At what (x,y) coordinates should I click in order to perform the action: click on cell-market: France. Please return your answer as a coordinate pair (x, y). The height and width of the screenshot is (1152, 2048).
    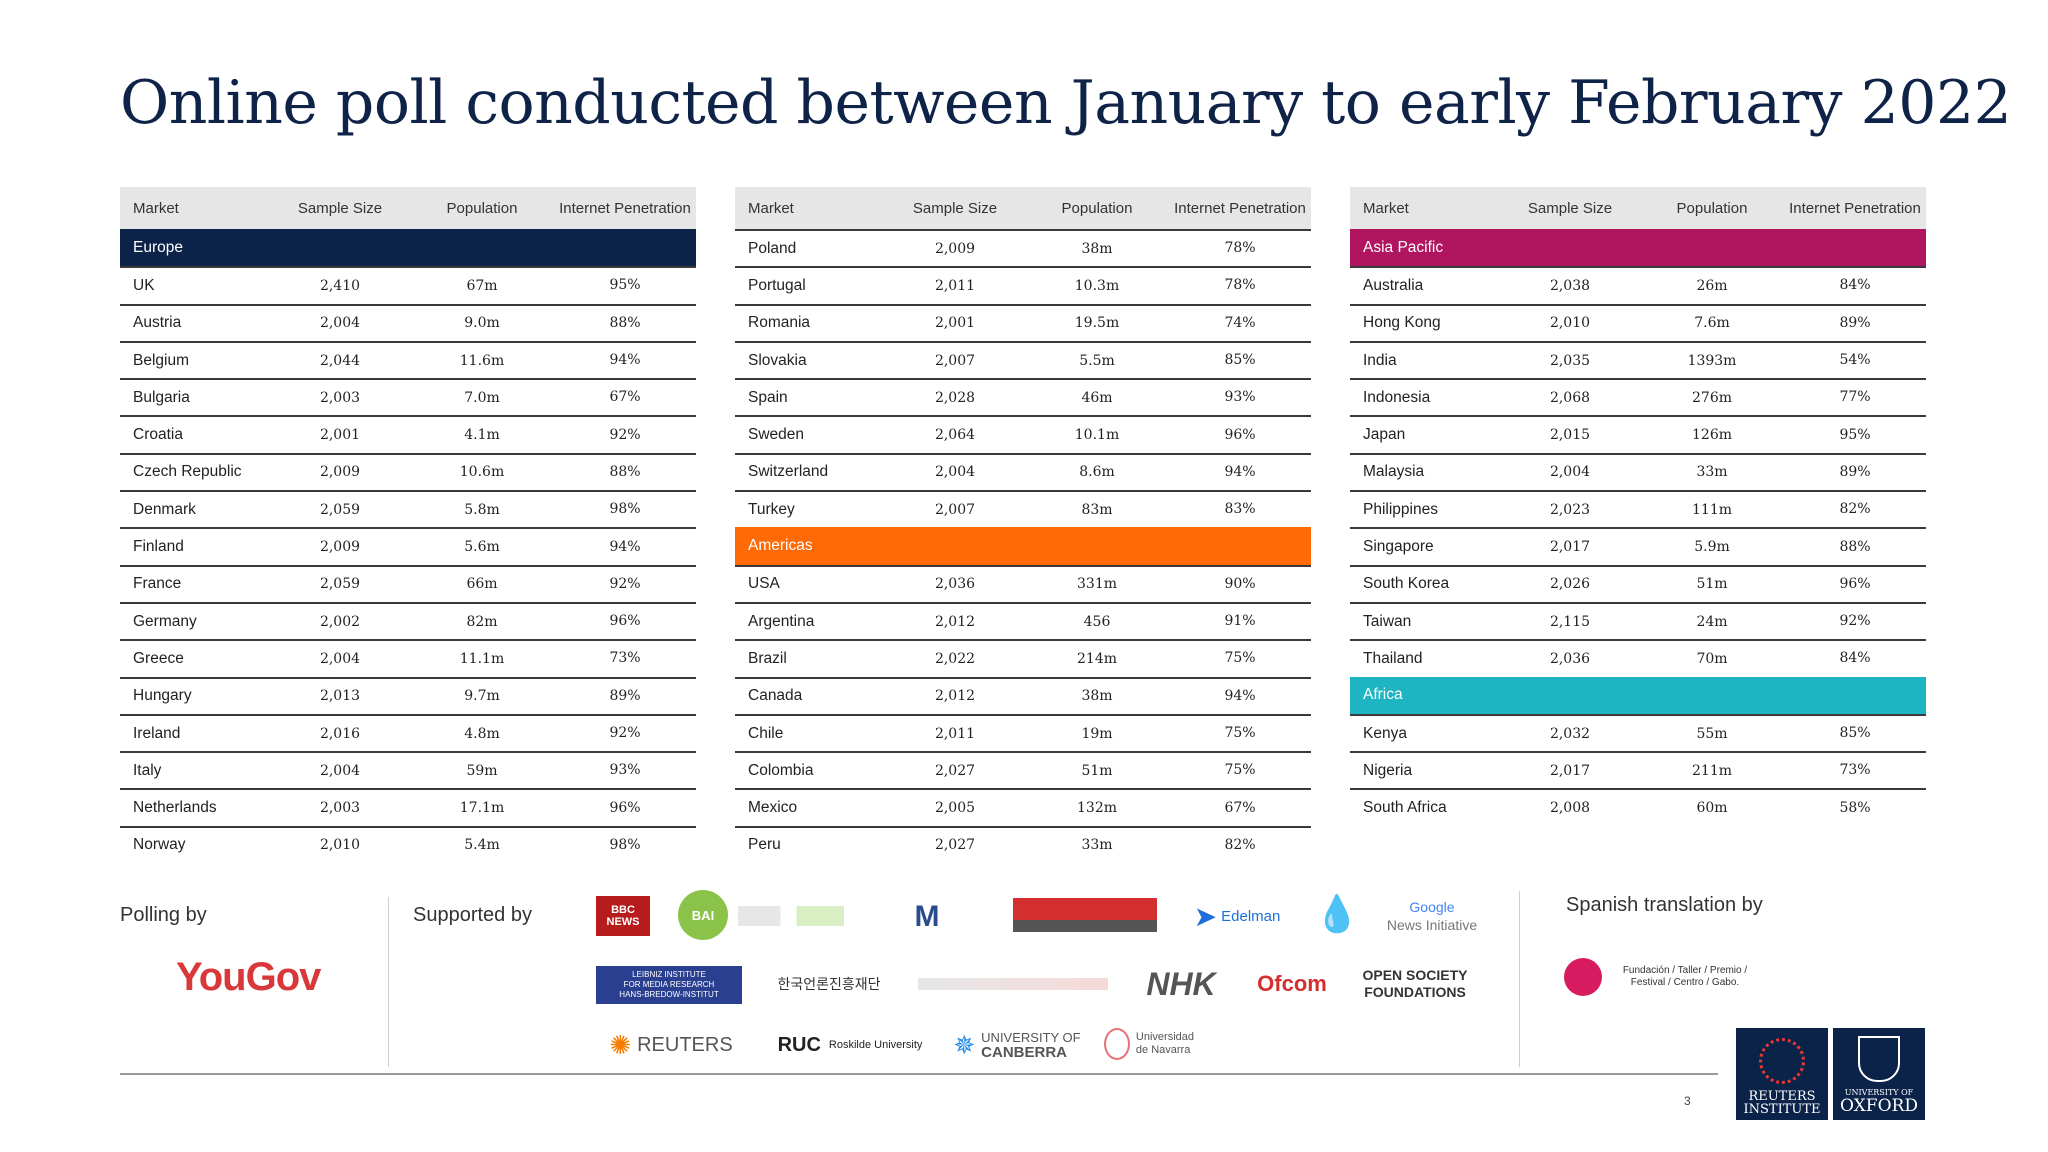
    Looking at the image, I should click on (157, 584).